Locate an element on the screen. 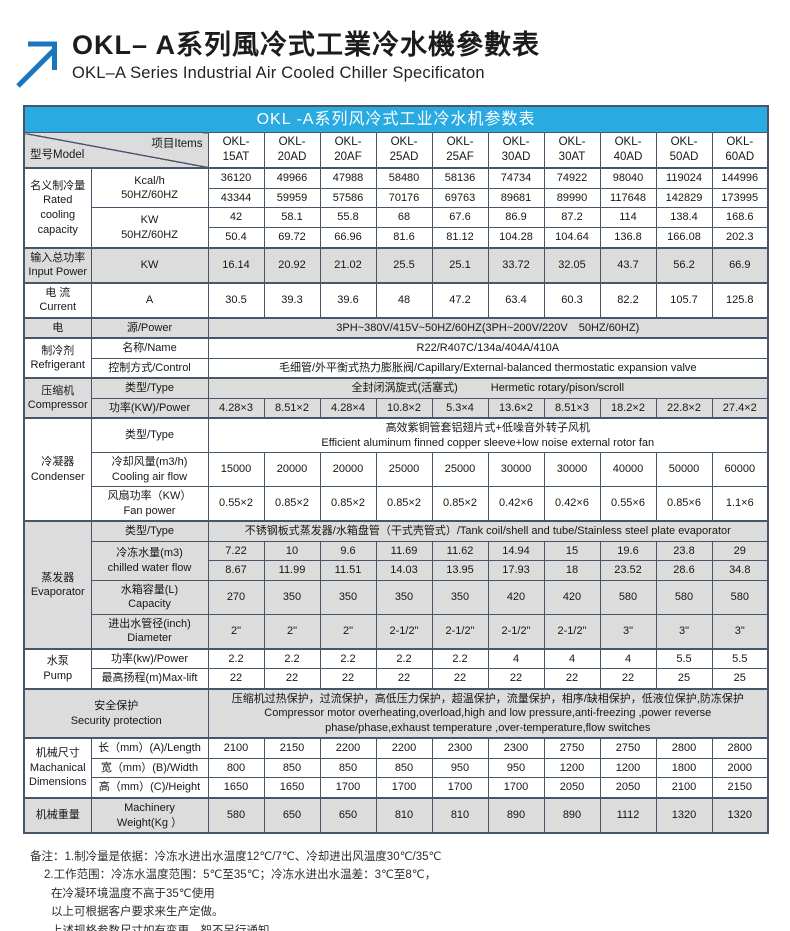 The height and width of the screenshot is (931, 790). cell: 30000 is located at coordinates (572, 470).